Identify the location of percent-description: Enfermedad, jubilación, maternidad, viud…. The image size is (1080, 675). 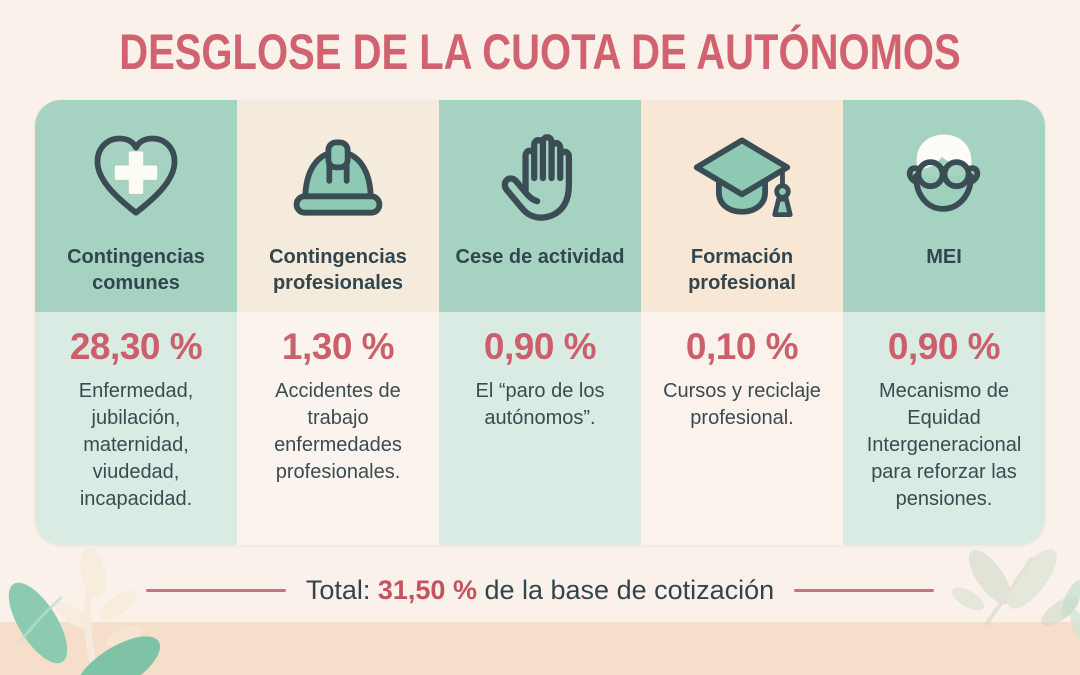
(136, 445).